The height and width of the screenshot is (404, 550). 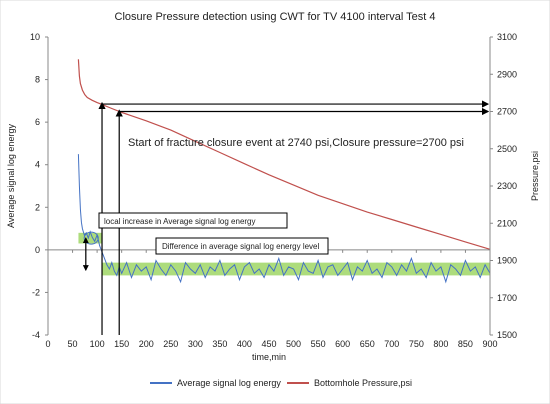 I want to click on y-left-tick-label: -2, so click(x=36, y=292).